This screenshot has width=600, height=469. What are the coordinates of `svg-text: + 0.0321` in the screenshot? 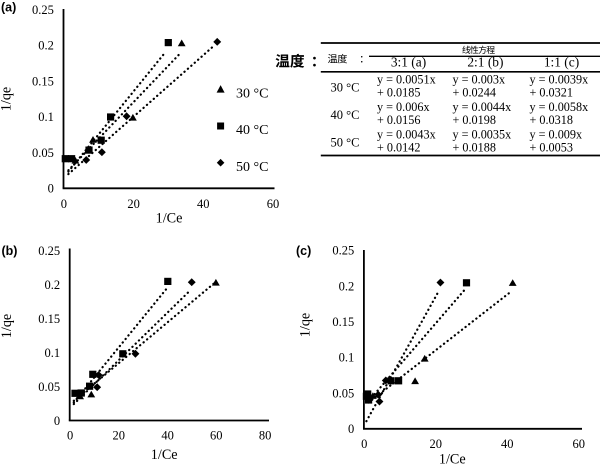 It's located at (551, 93).